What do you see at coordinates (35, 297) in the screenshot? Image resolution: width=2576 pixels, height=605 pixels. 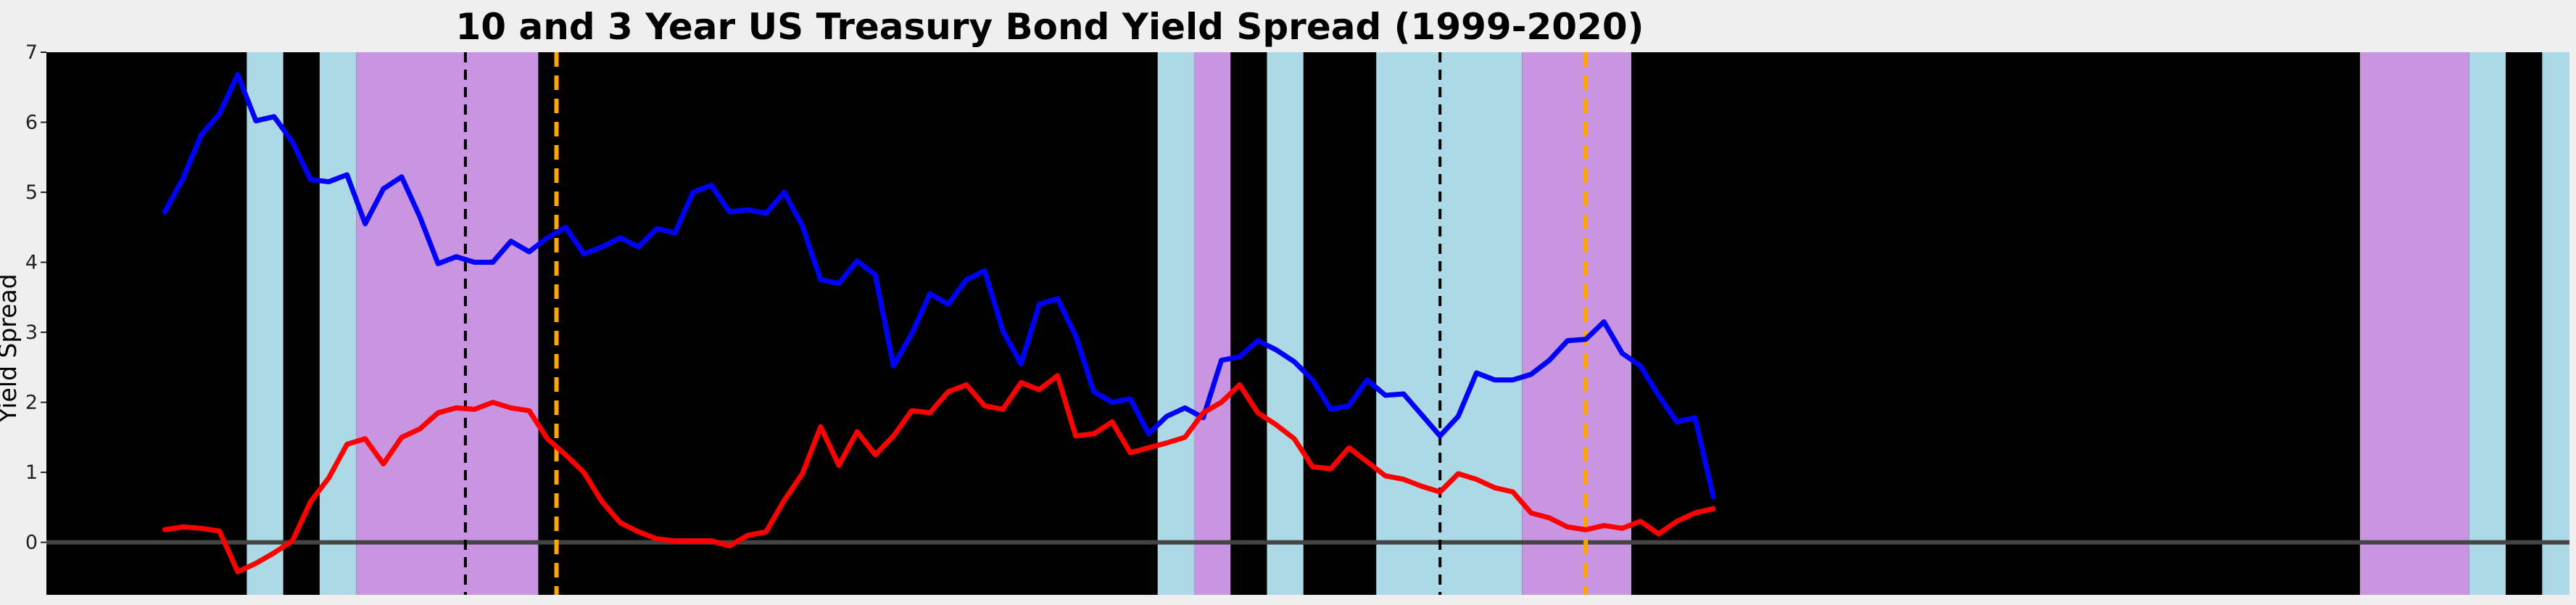 I see `y-axis-ticks: 0 1 2 3 4 5 6 7` at bounding box center [35, 297].